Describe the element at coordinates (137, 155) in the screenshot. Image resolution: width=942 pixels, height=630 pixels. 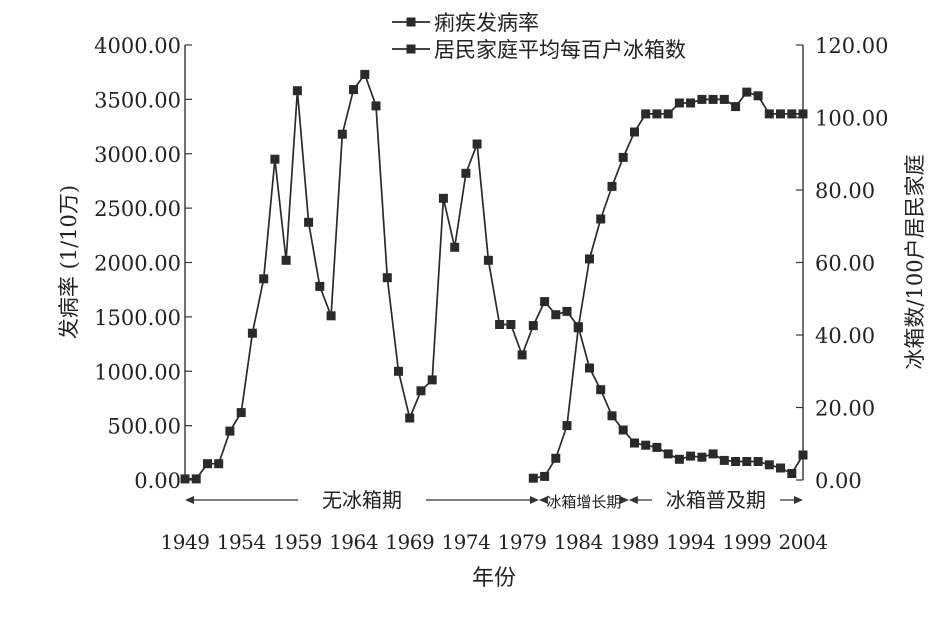
I see `left-y-tick-label: 3000.00` at that location.